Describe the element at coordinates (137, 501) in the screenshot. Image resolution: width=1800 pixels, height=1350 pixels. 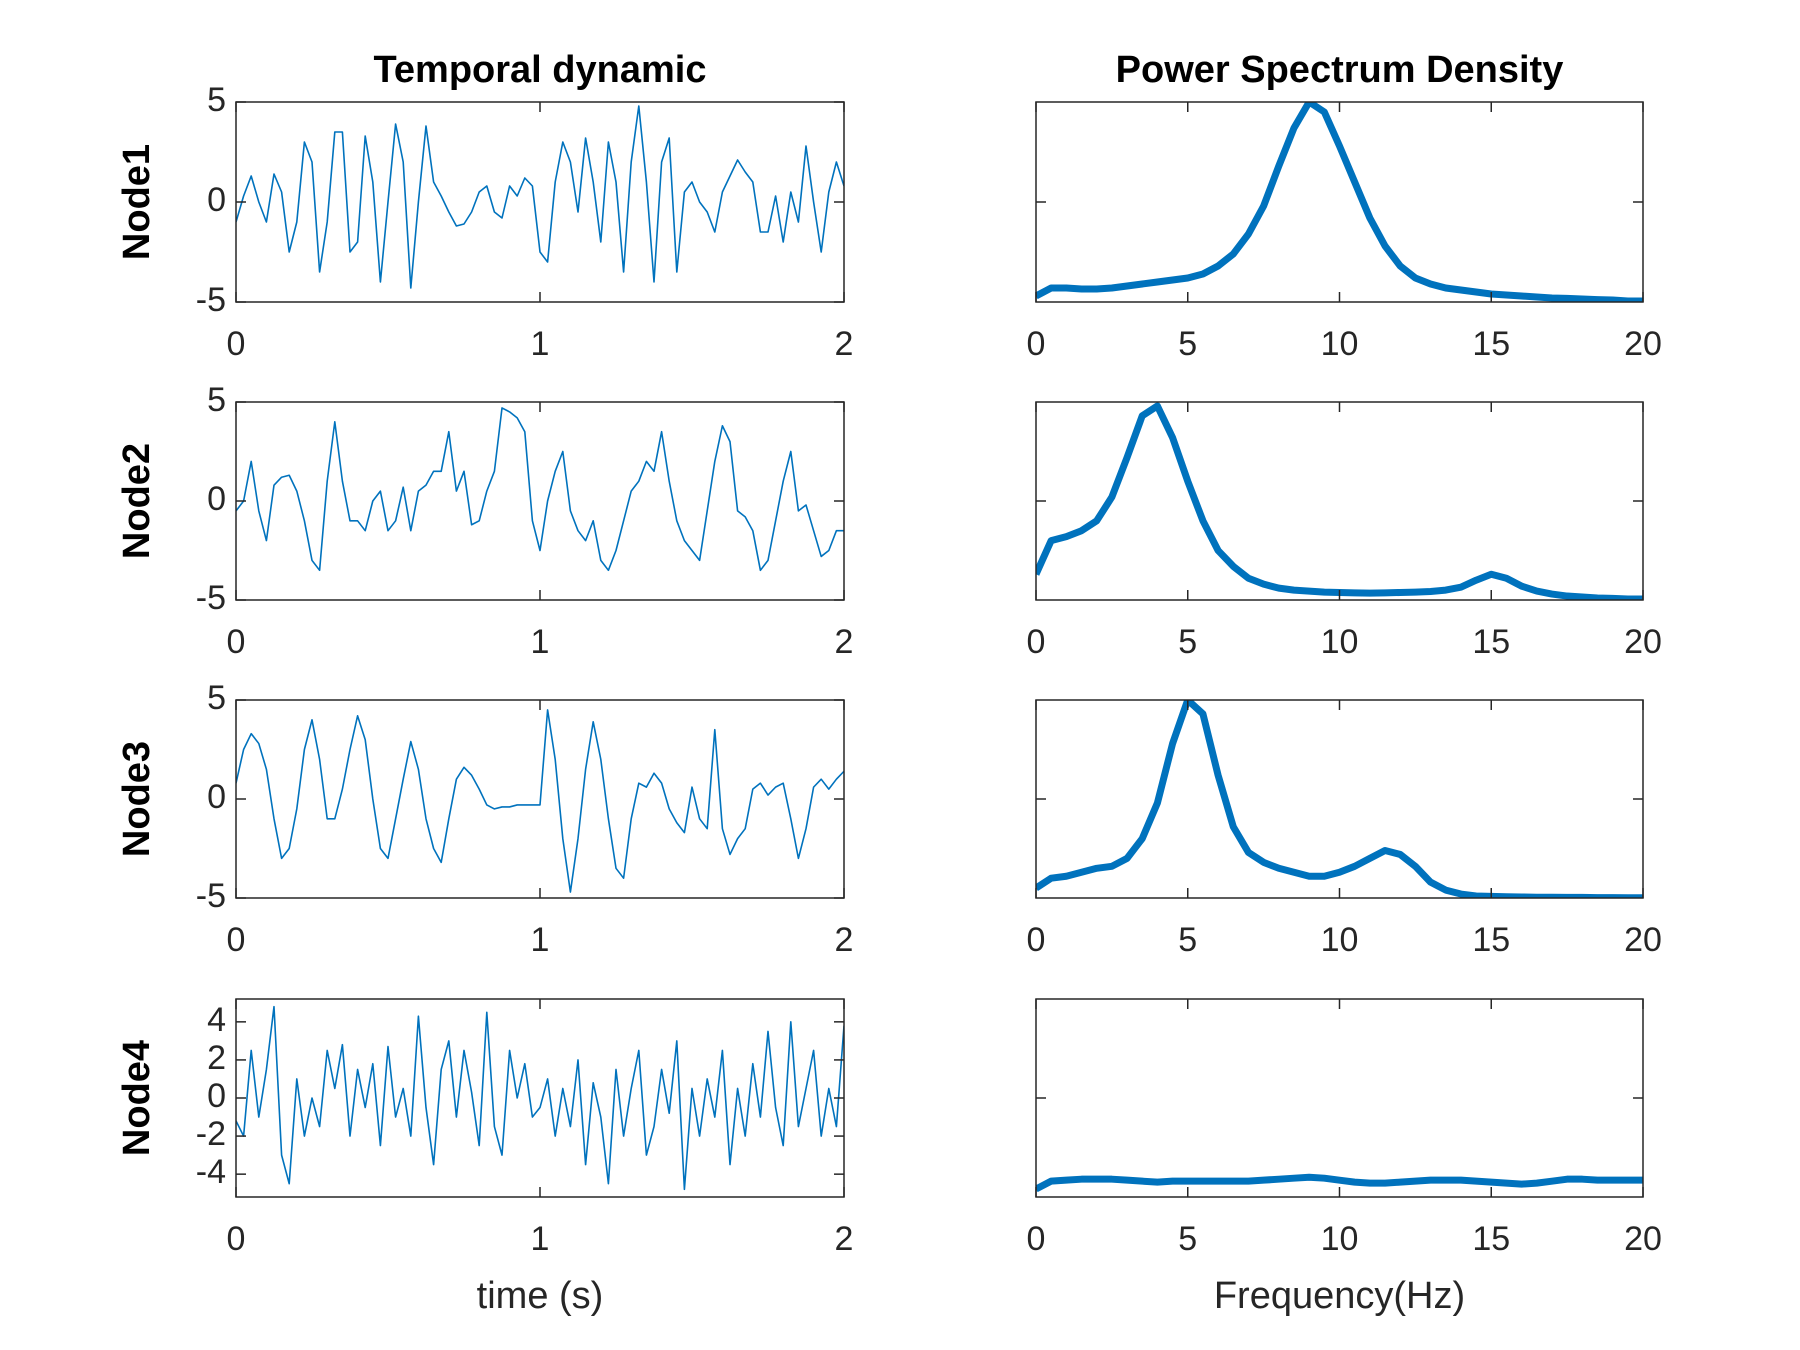
I see `y-axis-label: Node2` at that location.